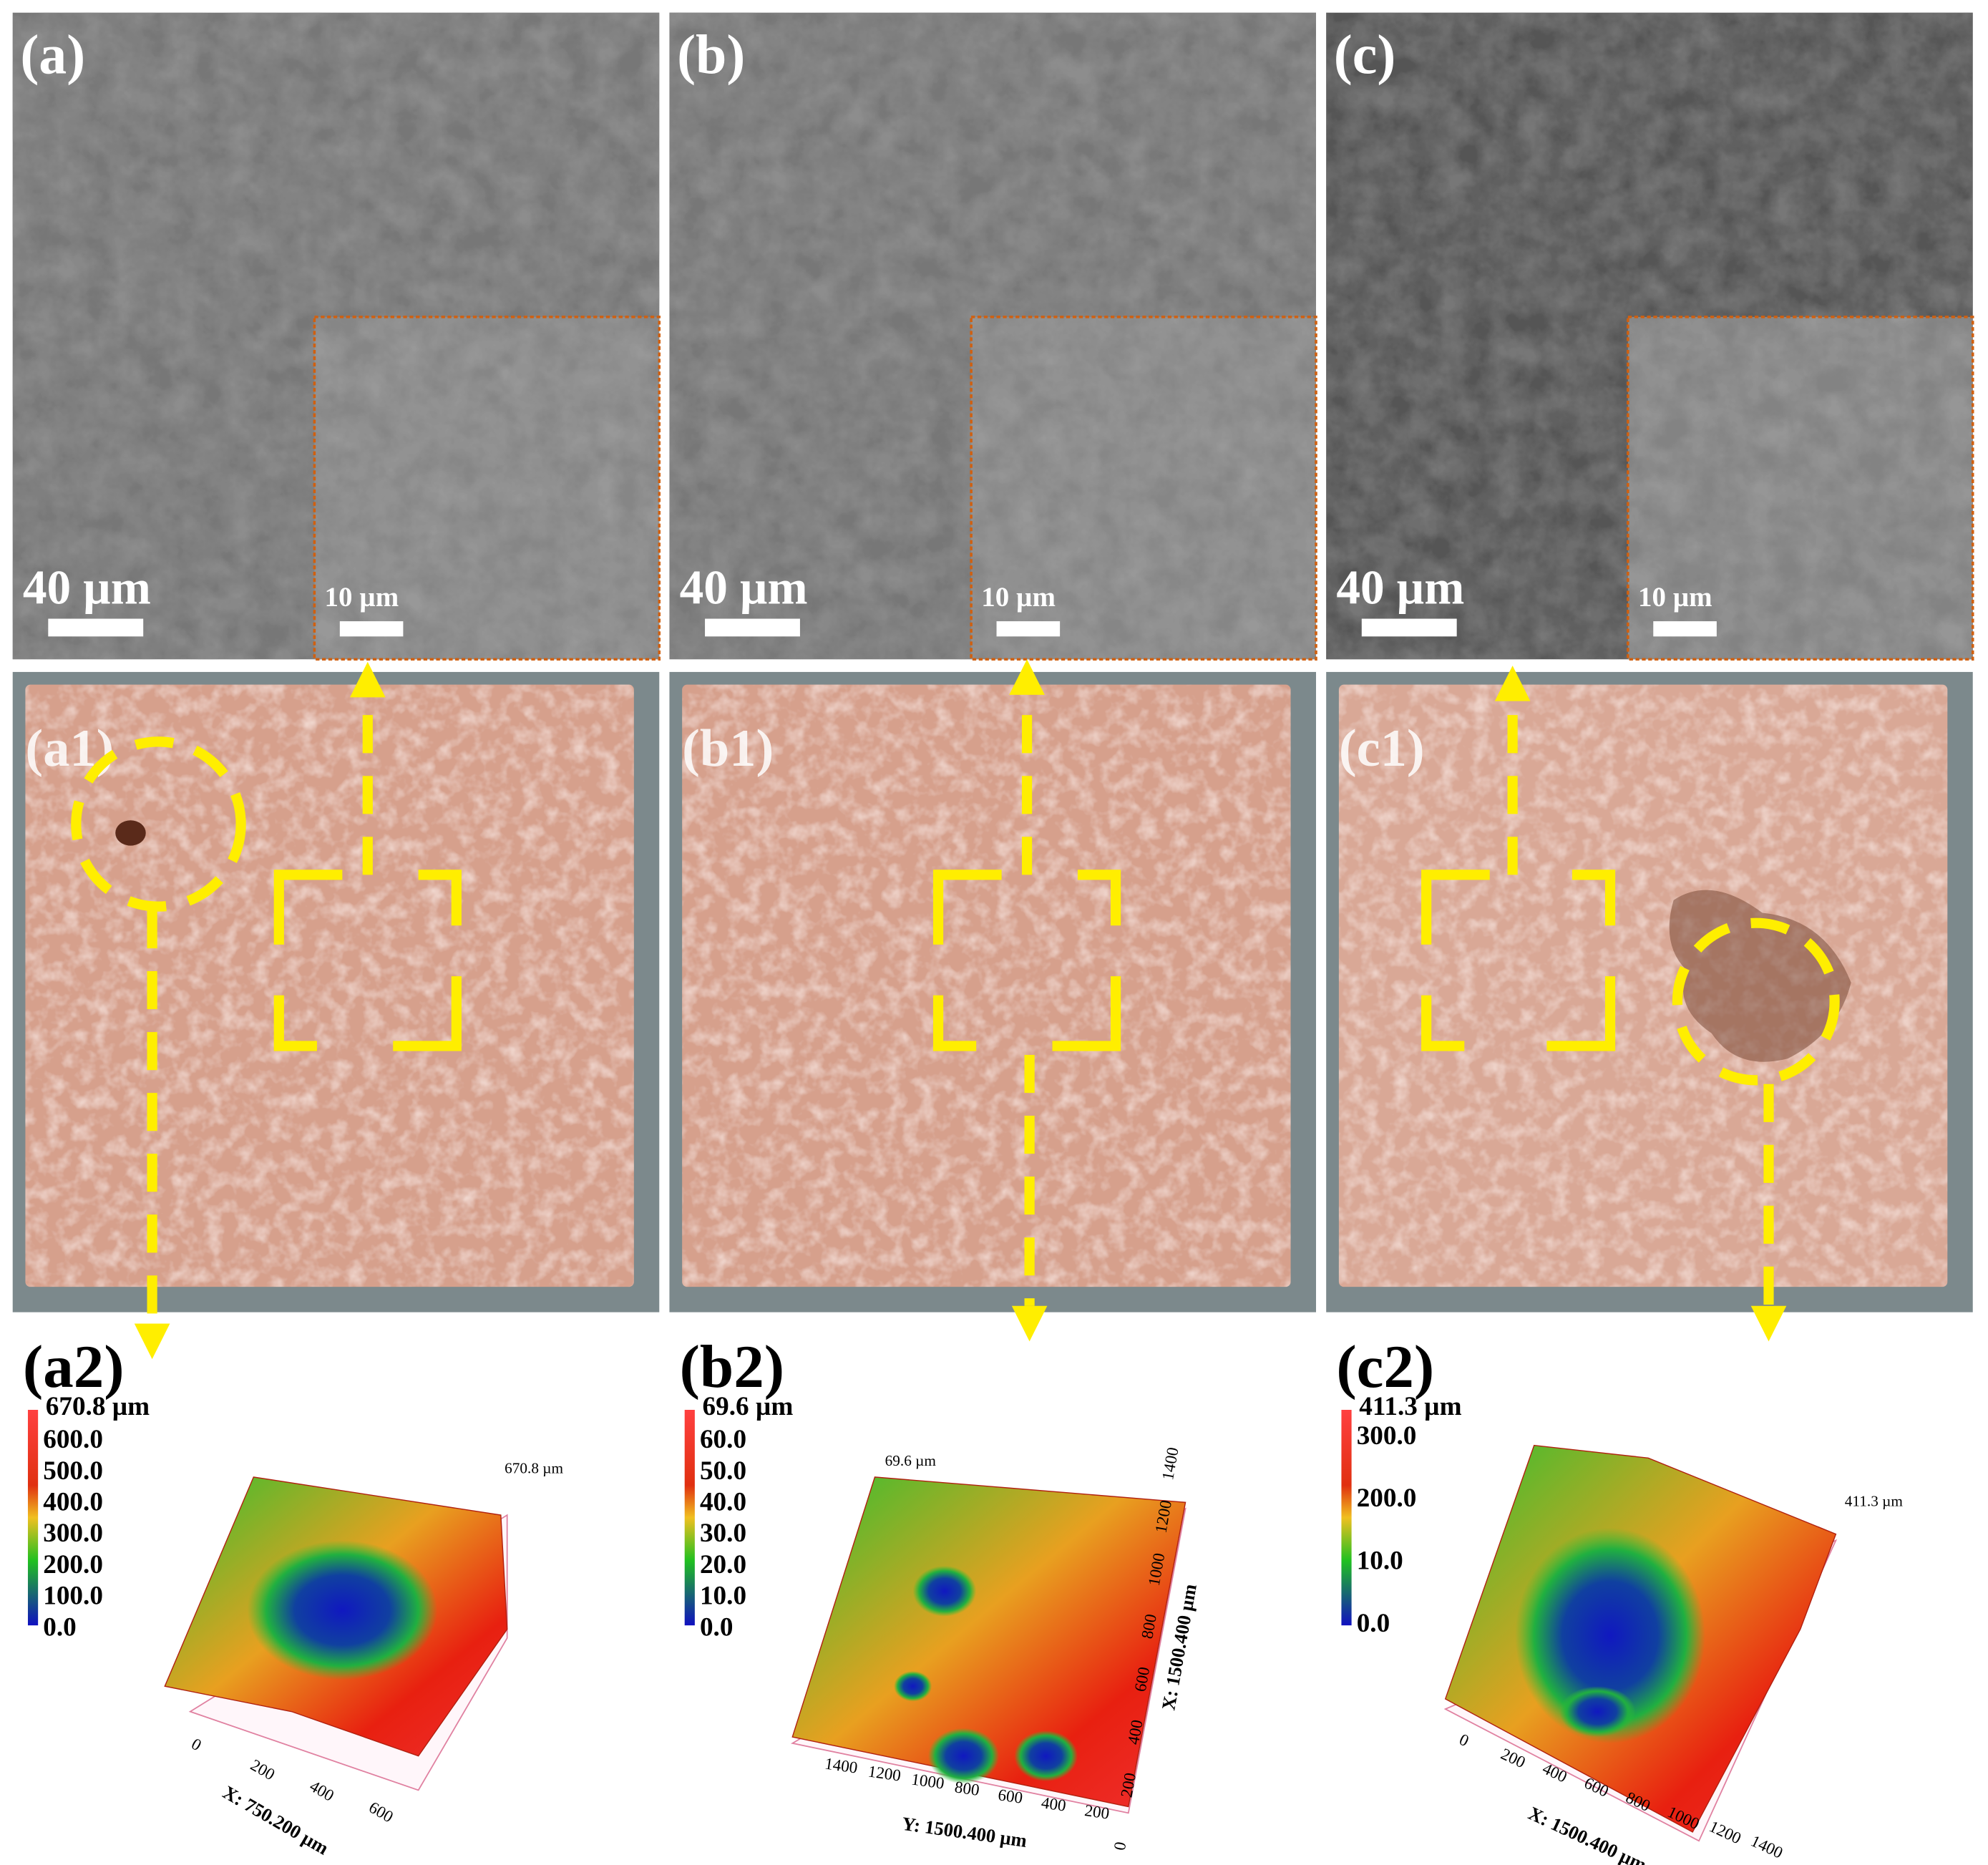  Describe the element at coordinates (130, 833) in the screenshot. I see `defect` at that location.